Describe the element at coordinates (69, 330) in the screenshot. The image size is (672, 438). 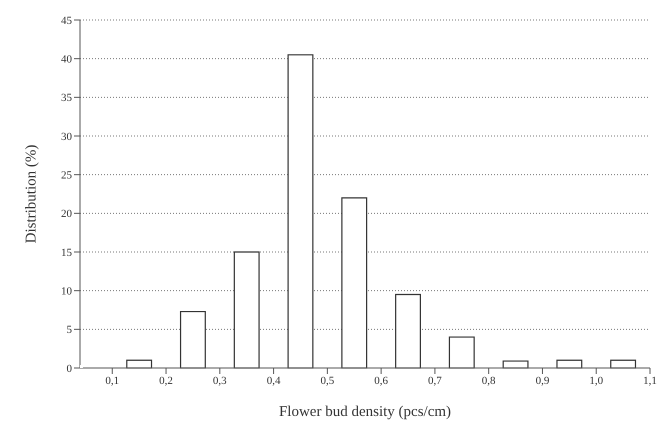
I see `y-tick-label: 5` at that location.